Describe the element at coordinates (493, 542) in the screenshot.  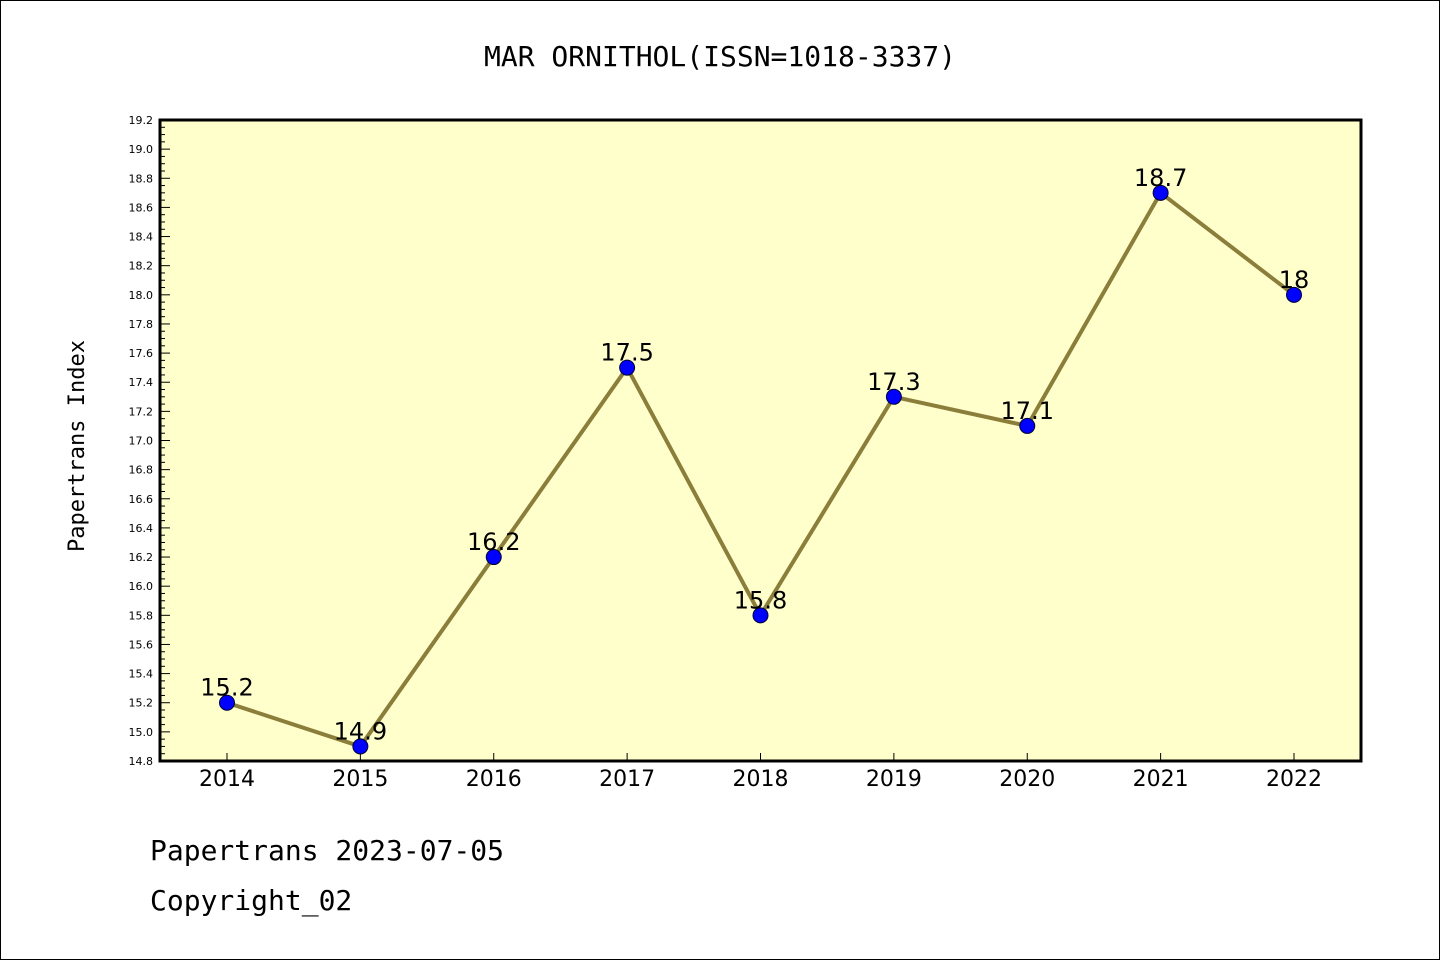
I see `data-label: 16.2` at that location.